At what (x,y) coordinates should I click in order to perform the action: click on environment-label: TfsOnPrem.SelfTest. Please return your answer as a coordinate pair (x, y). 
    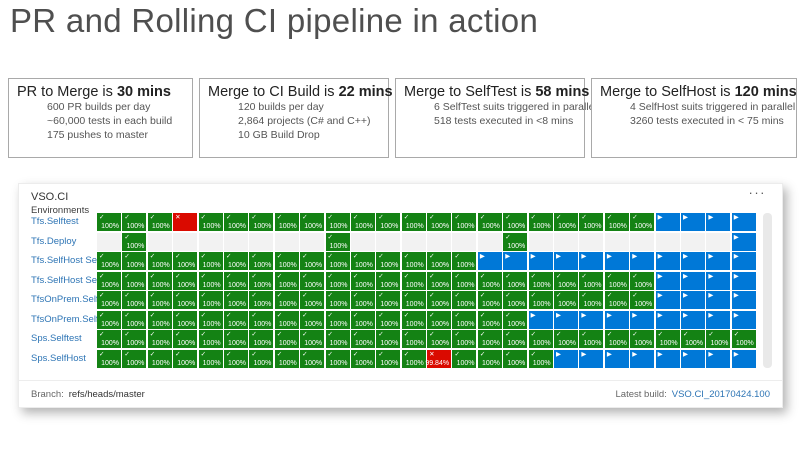
    Looking at the image, I should click on (73, 299).